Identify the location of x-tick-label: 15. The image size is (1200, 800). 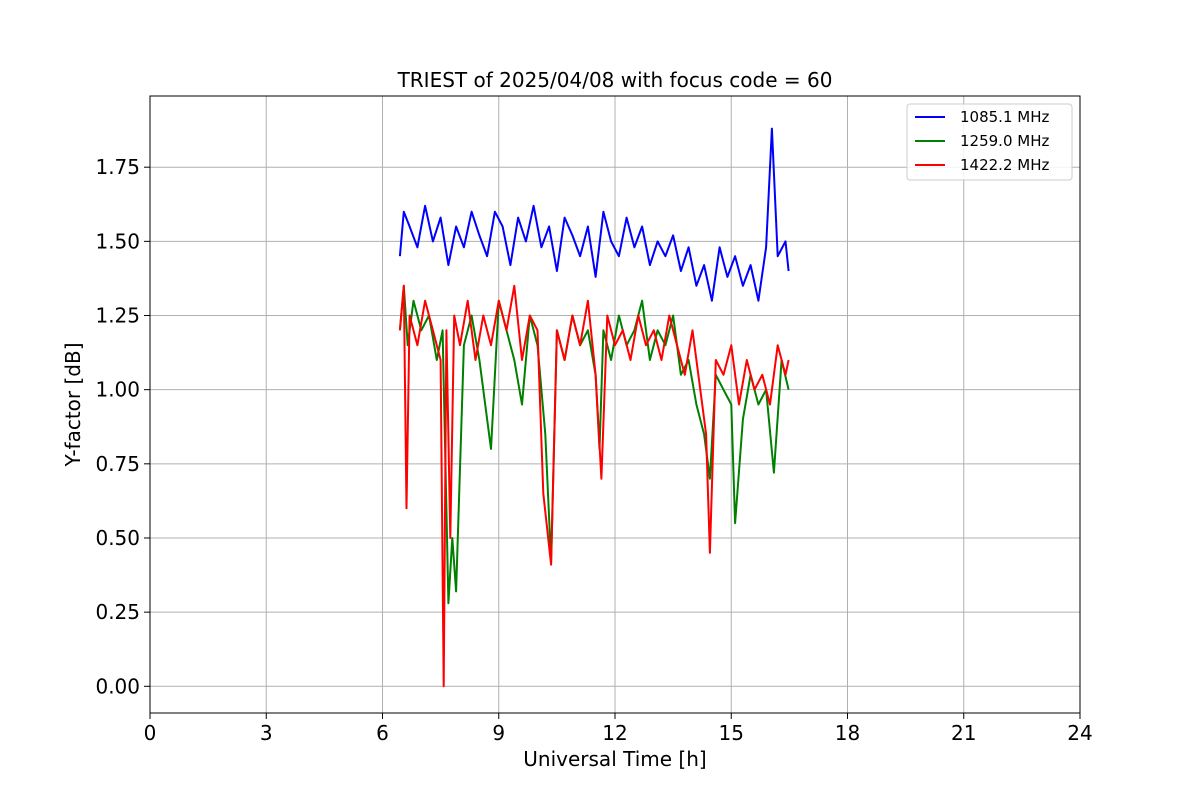
(731, 733).